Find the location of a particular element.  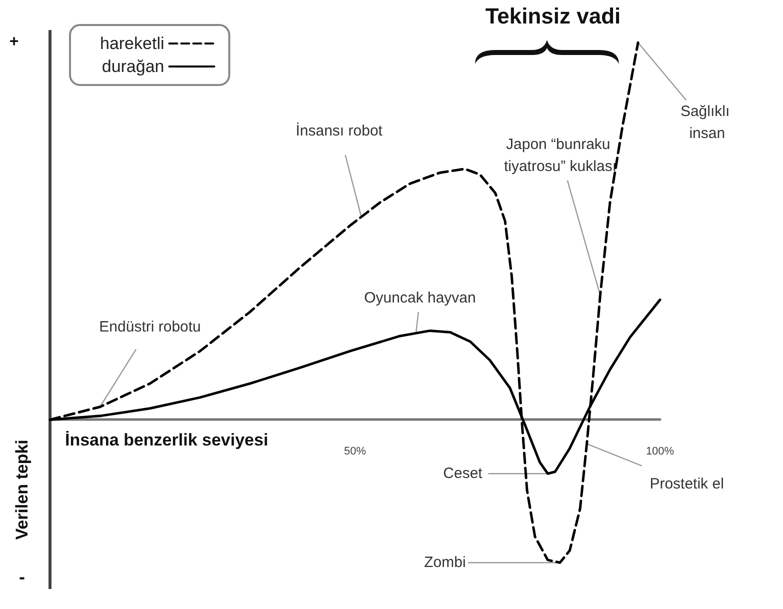

annotation: Japon “bunraku tiyatrosu” kuklası is located at coordinates (560, 155).